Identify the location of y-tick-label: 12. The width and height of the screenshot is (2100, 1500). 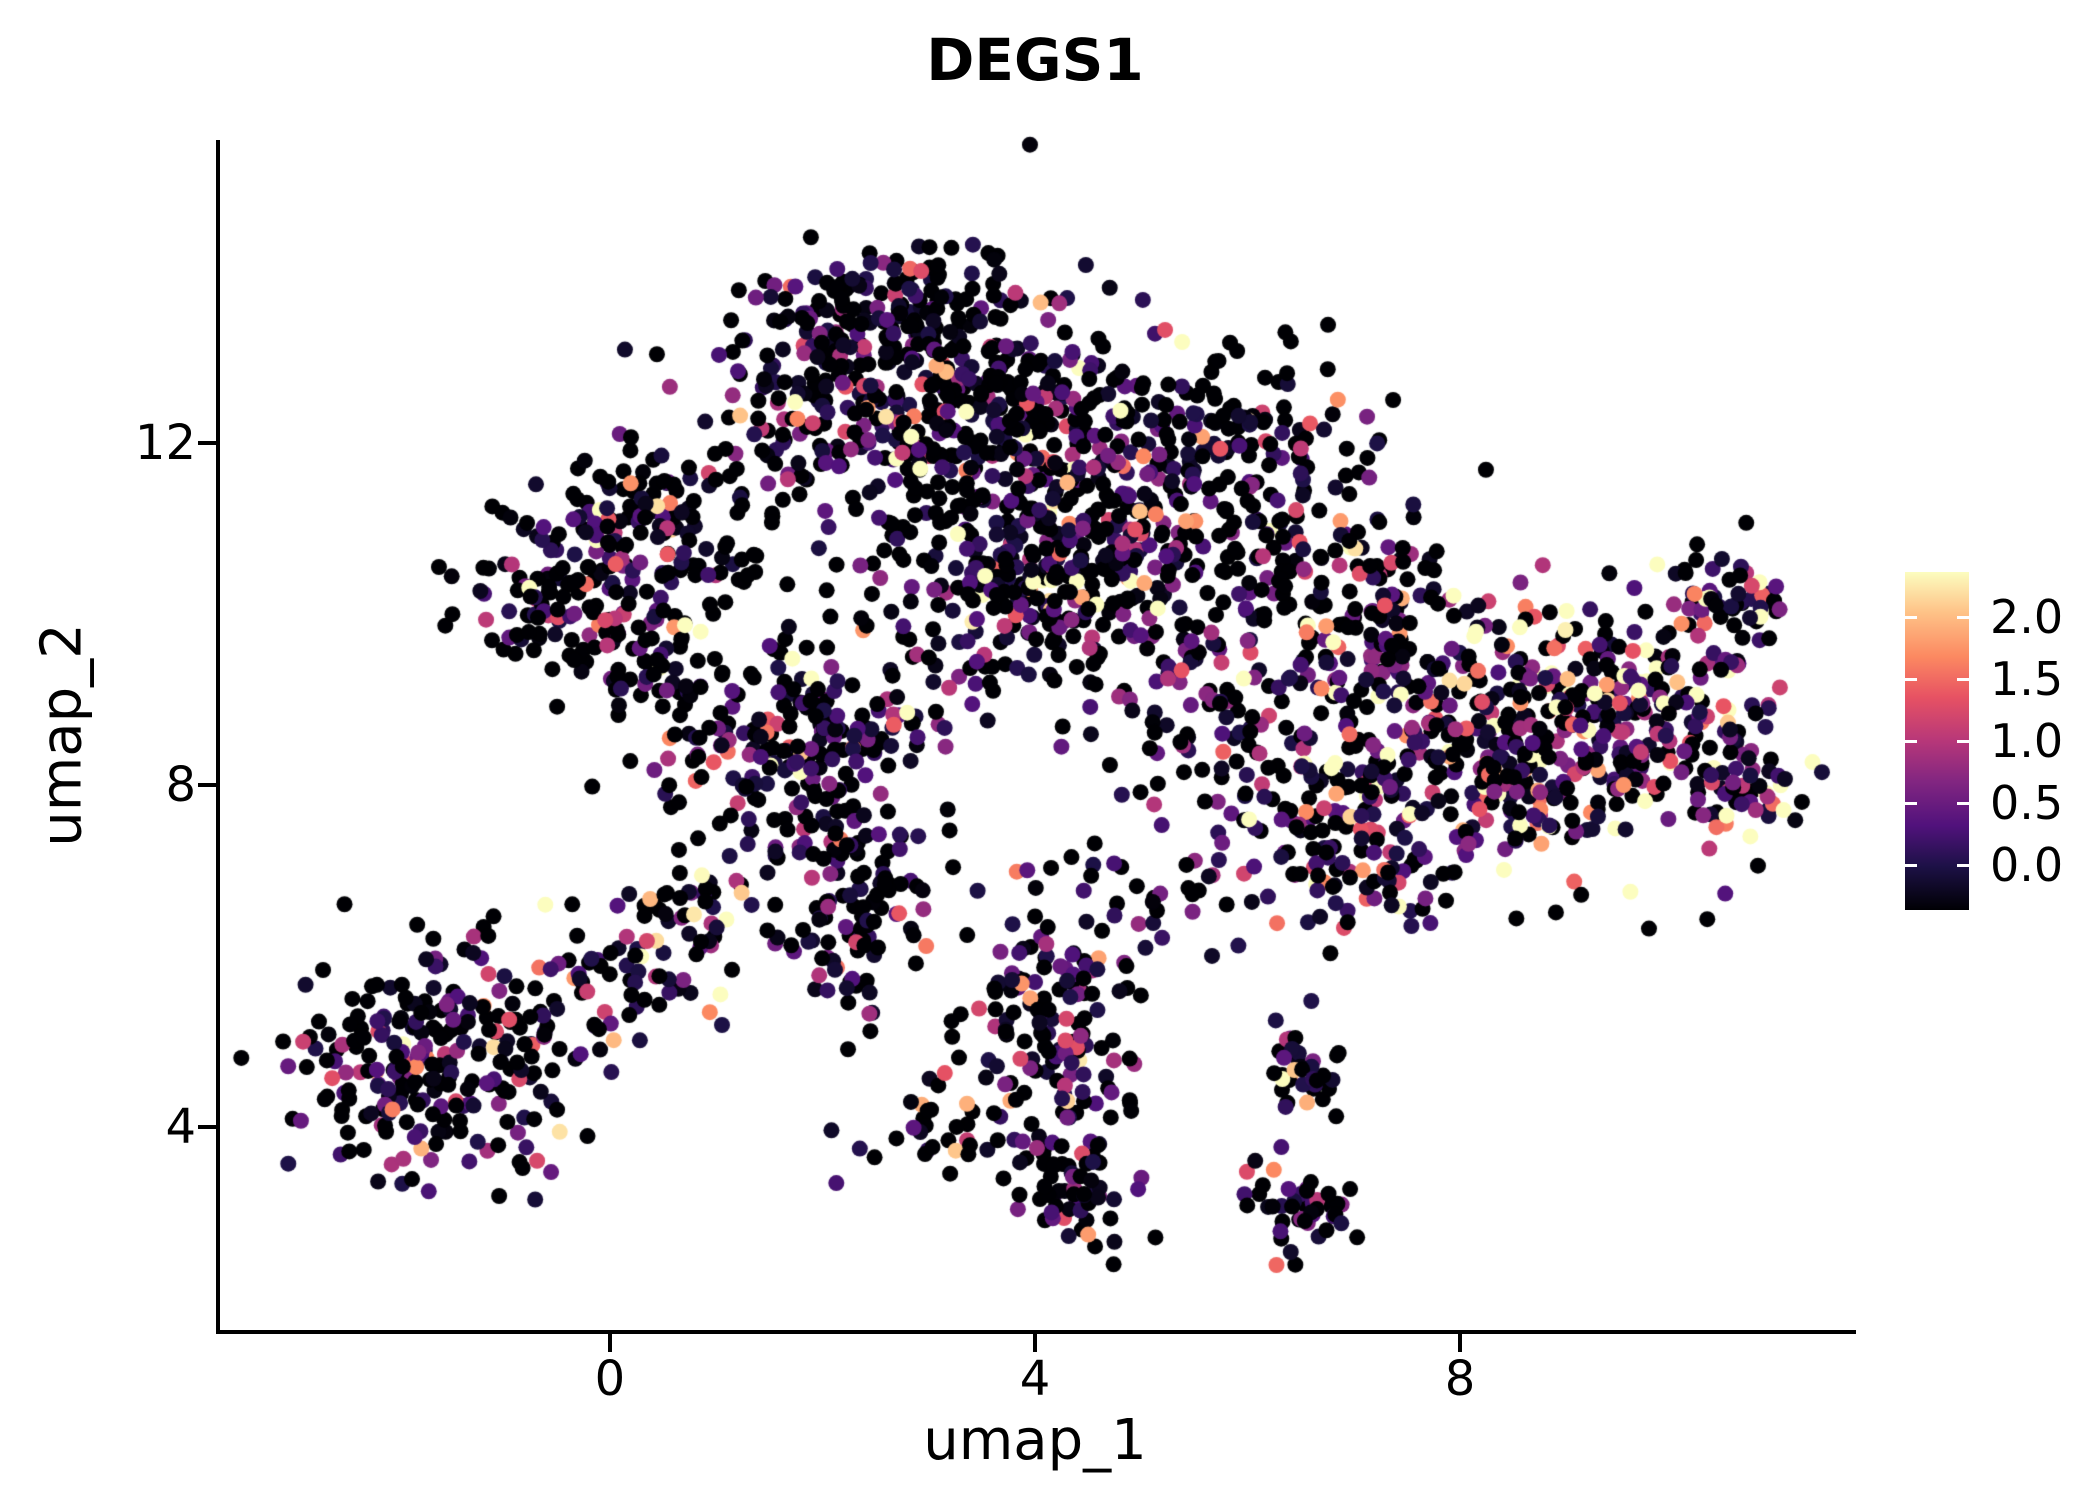
(165, 442).